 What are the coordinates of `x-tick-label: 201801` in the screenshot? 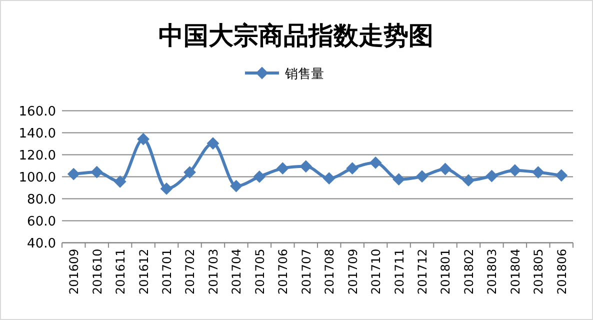 It's located at (445, 271).